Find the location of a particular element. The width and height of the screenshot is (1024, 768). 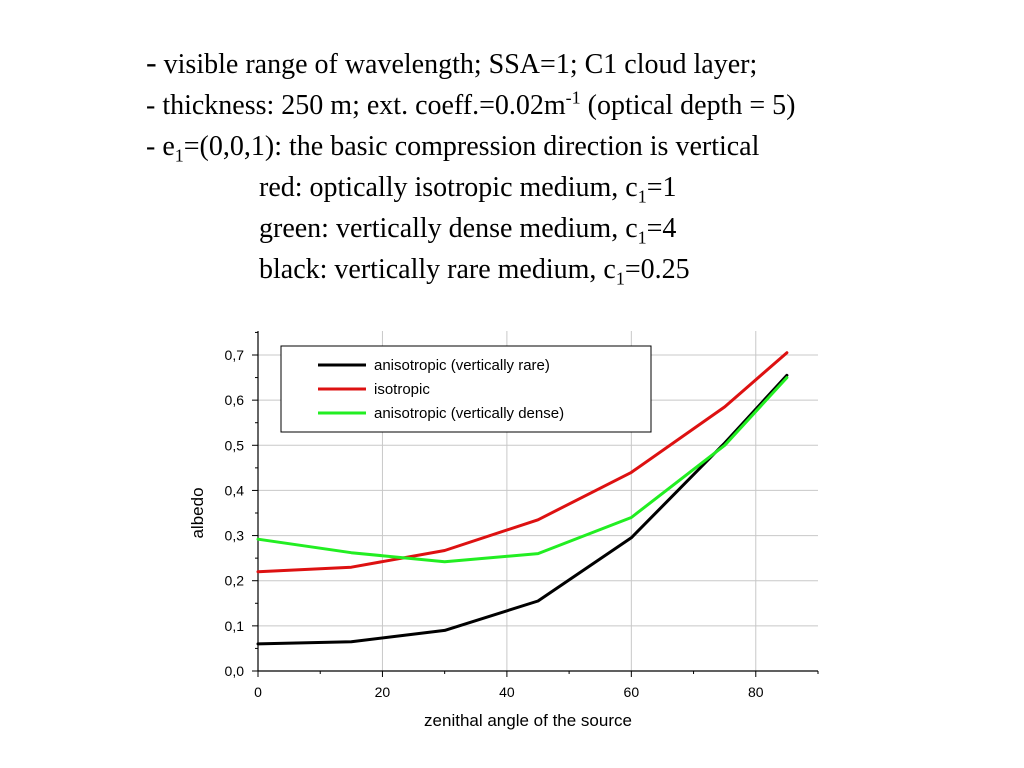

note-text: =1 is located at coordinates (661, 187).